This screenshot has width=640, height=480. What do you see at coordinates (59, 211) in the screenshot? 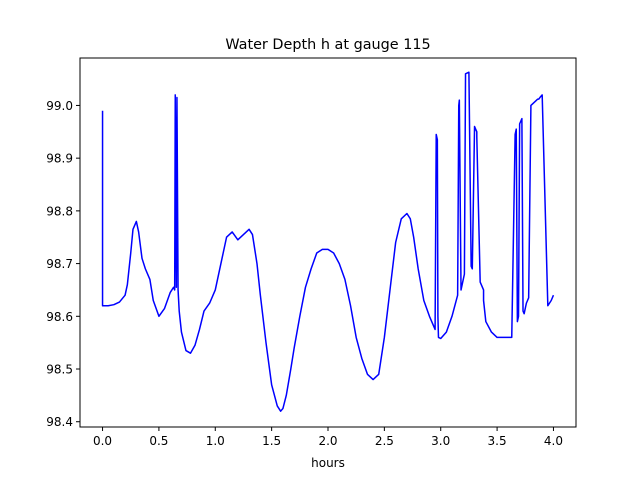
I see `y-tick-label: 98.8` at bounding box center [59, 211].